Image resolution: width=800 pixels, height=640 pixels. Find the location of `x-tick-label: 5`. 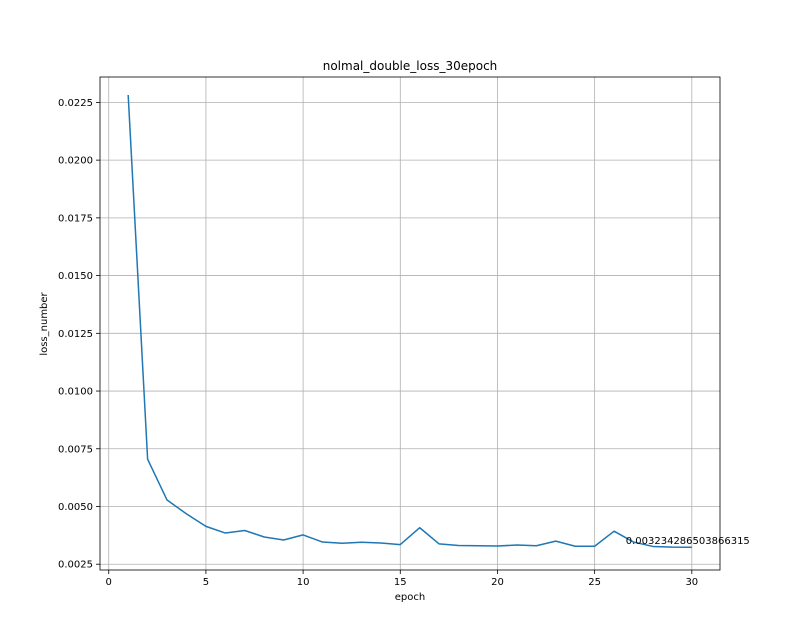

x-tick-label: 5 is located at coordinates (206, 582).